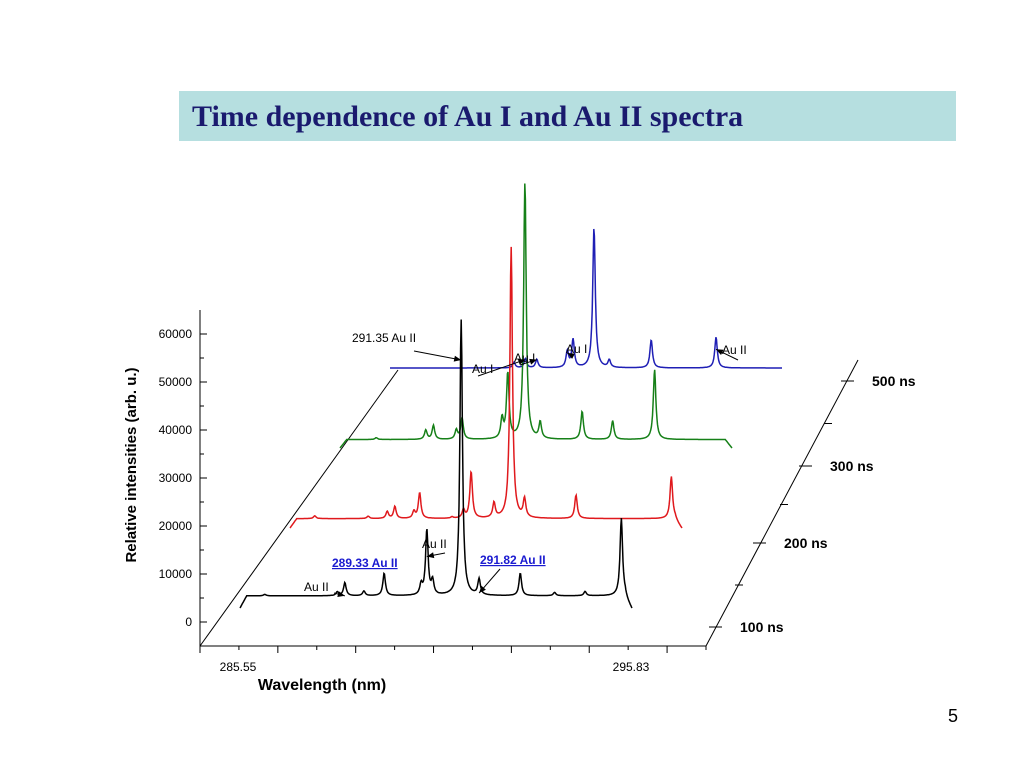 The image size is (1024, 768). Describe the element at coordinates (631, 667) in the screenshot. I see `x-tick-label: 295.83` at that location.